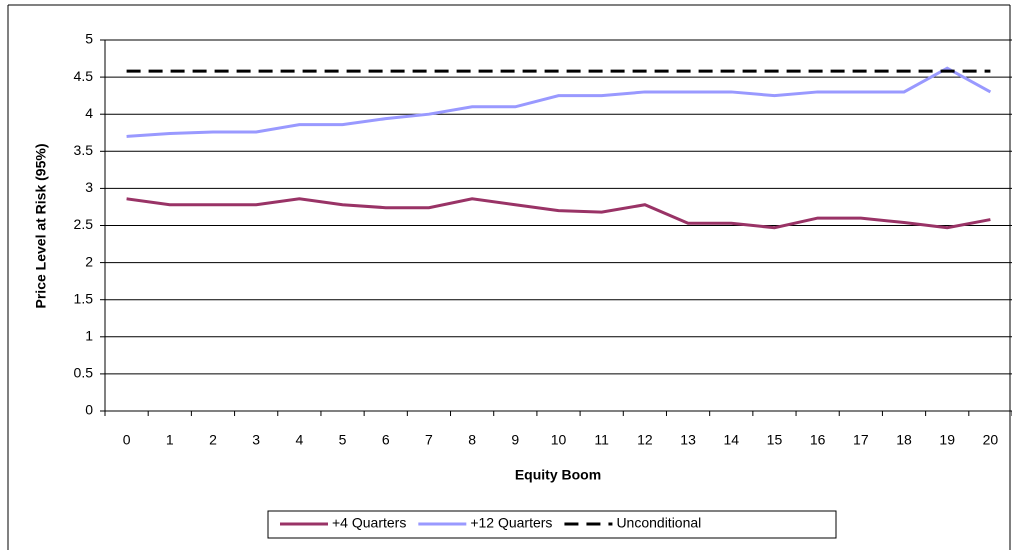 Image resolution: width=1012 pixels, height=550 pixels. What do you see at coordinates (41, 226) in the screenshot?
I see `y-axis-title: Price Level at Risk (95%)` at bounding box center [41, 226].